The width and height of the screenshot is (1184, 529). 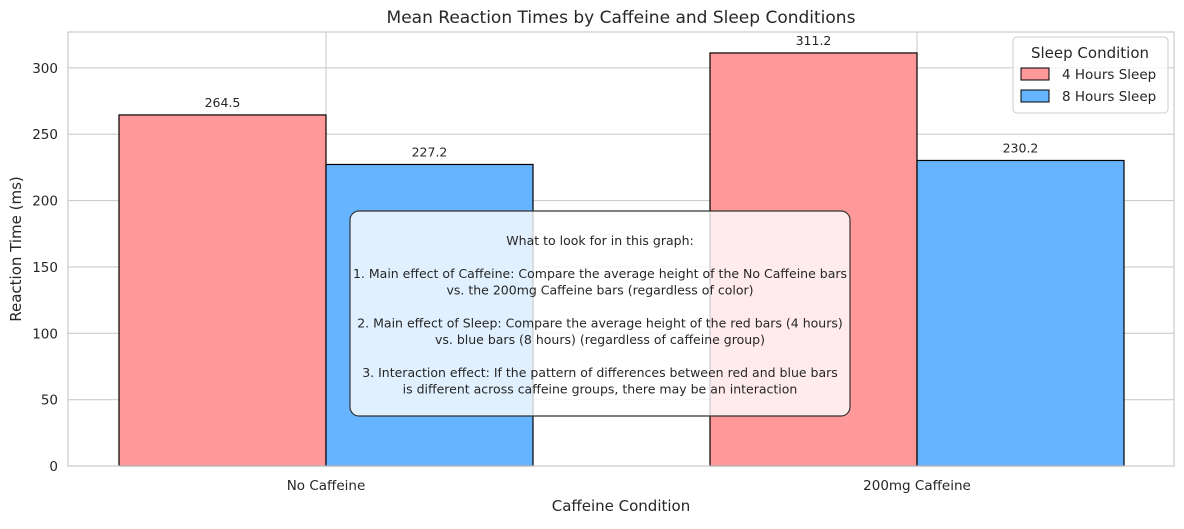 I want to click on legend-box, so click(x=1090, y=75).